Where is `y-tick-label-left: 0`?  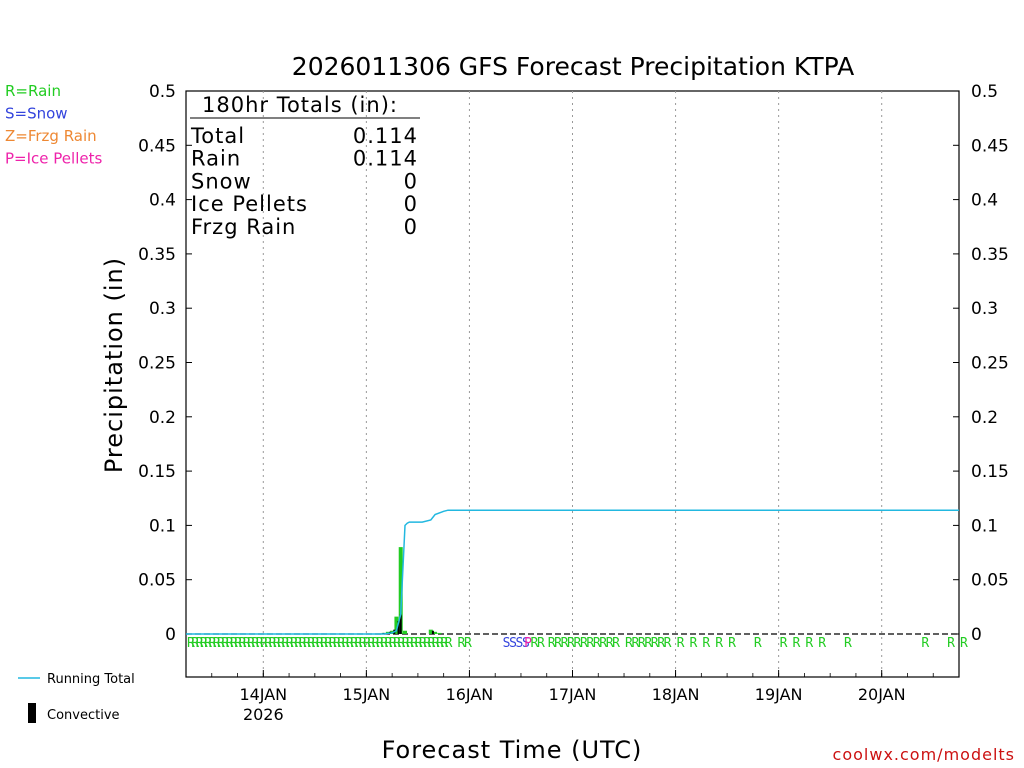
y-tick-label-left: 0 is located at coordinates (170, 635).